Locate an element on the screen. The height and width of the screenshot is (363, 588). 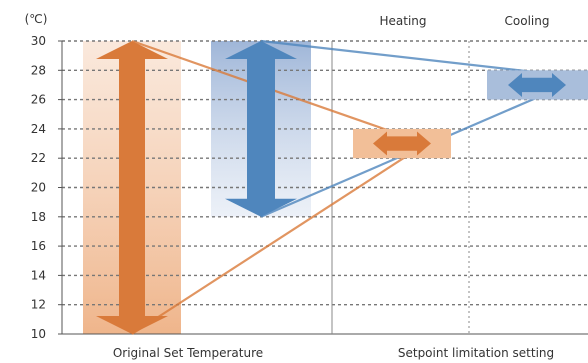
cooling-max-connector is located at coordinates (399, 56).